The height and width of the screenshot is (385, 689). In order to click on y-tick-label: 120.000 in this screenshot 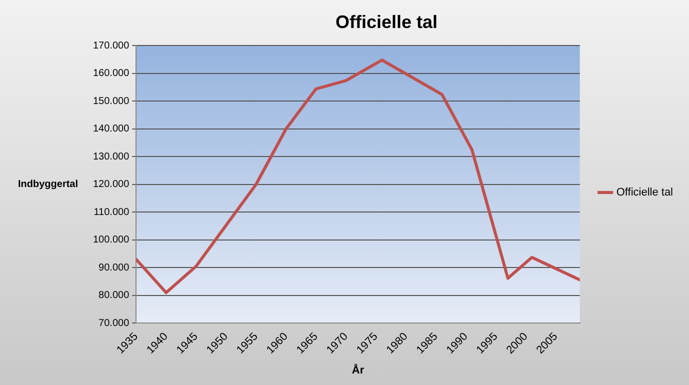, I will do `click(111, 184)`.